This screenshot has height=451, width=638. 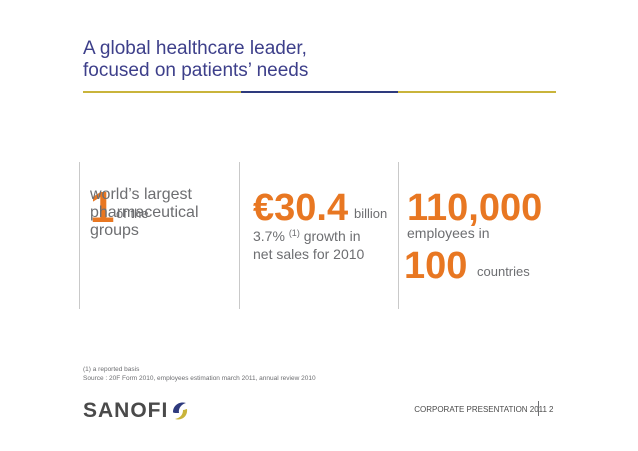 I want to click on sanofi-logo: SANOFI, so click(x=135, y=410).